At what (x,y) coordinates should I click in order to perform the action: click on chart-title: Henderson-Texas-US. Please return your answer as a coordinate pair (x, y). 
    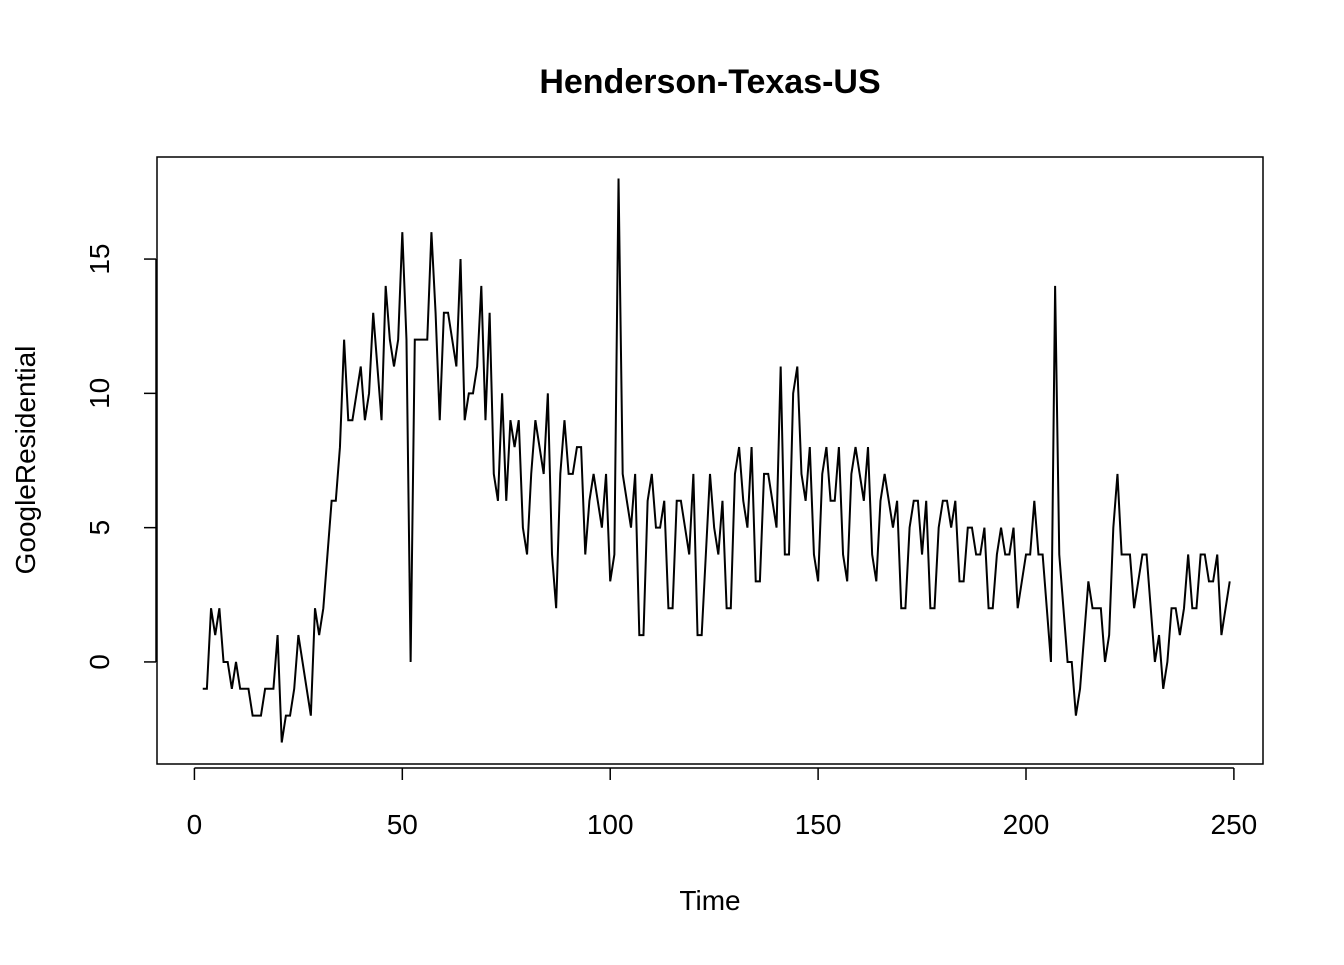
    Looking at the image, I should click on (709, 82).